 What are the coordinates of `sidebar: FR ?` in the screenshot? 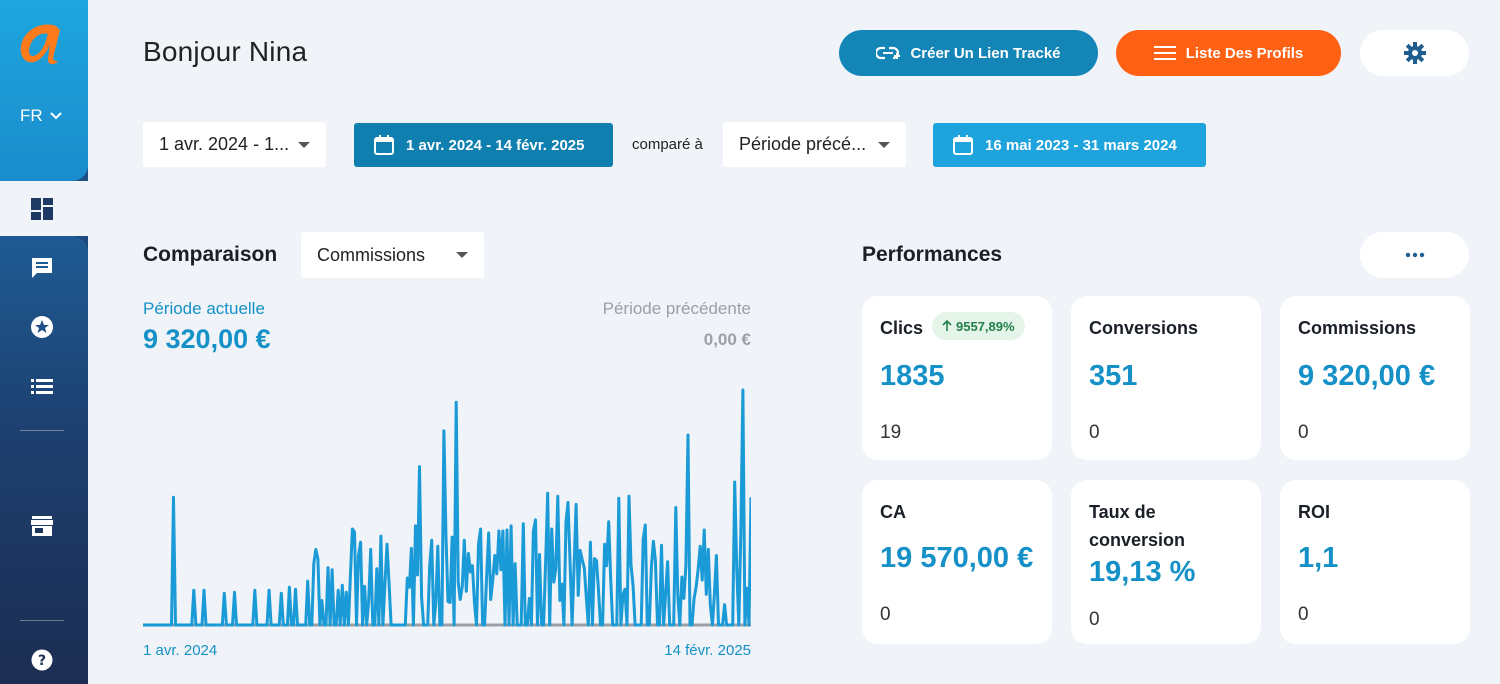 It's located at (44, 342).